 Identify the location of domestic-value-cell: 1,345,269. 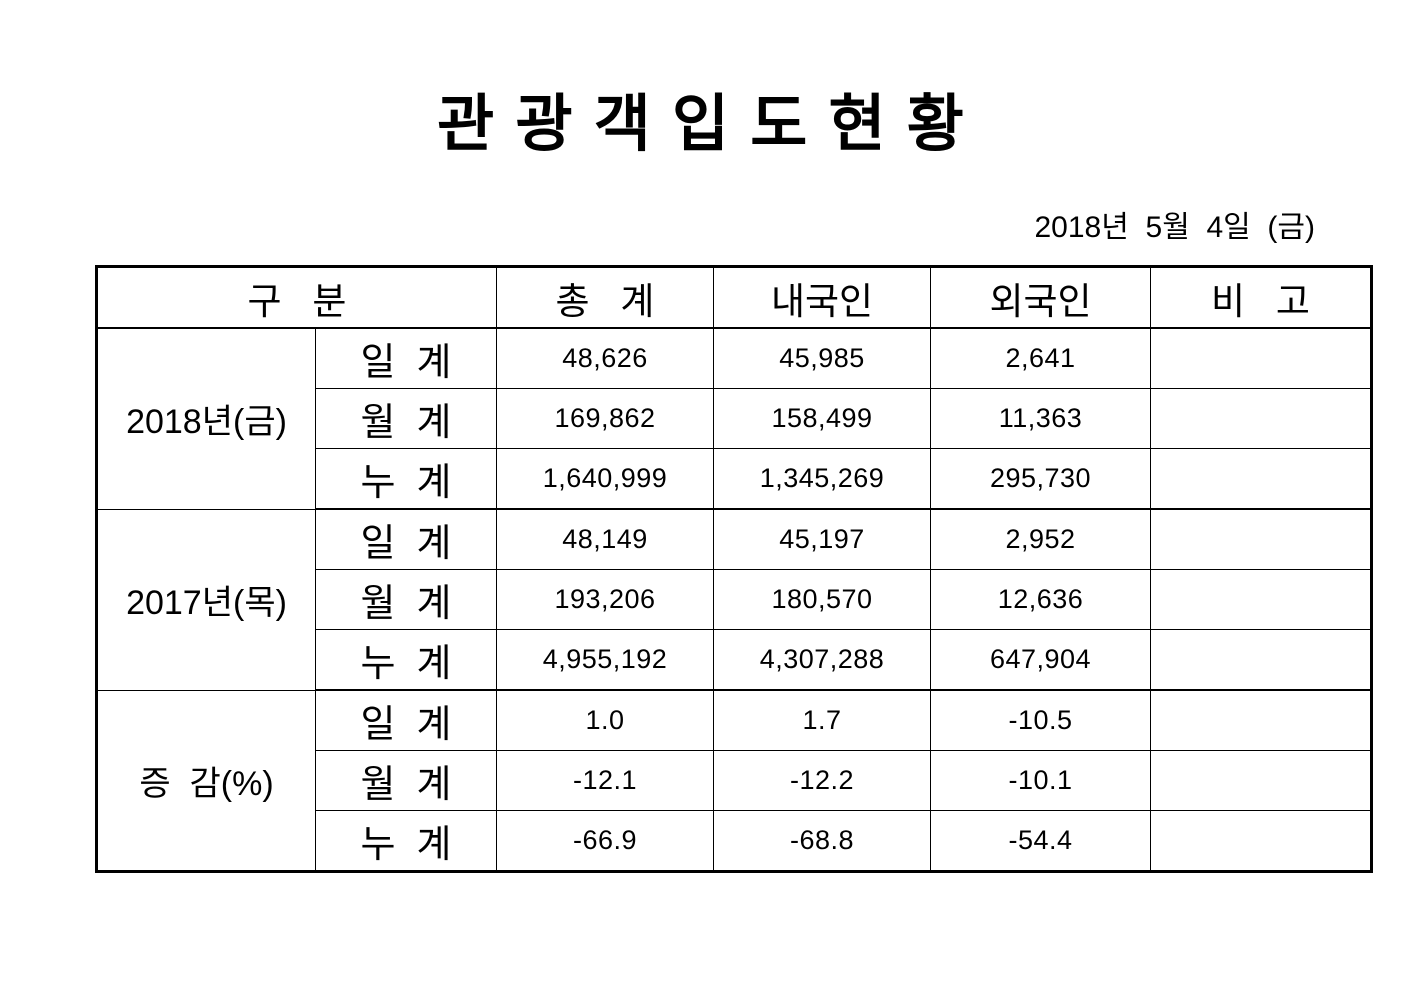
(822, 479).